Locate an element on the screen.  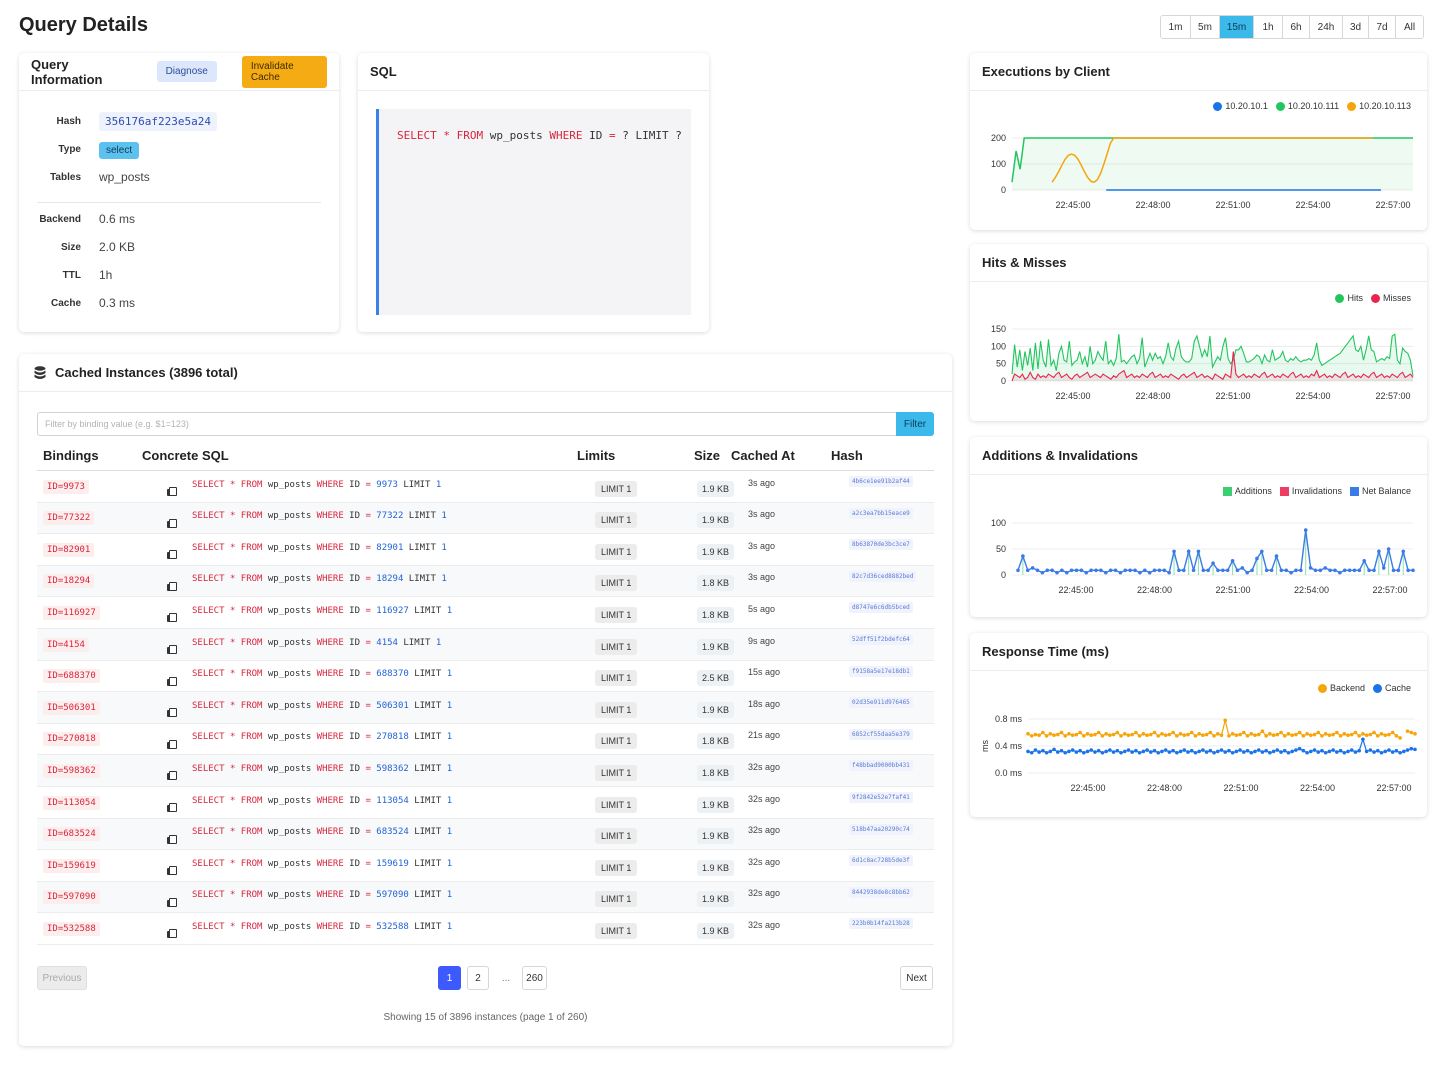
row-hash: 9f2842e52e7faf41 is located at coordinates (881, 797).